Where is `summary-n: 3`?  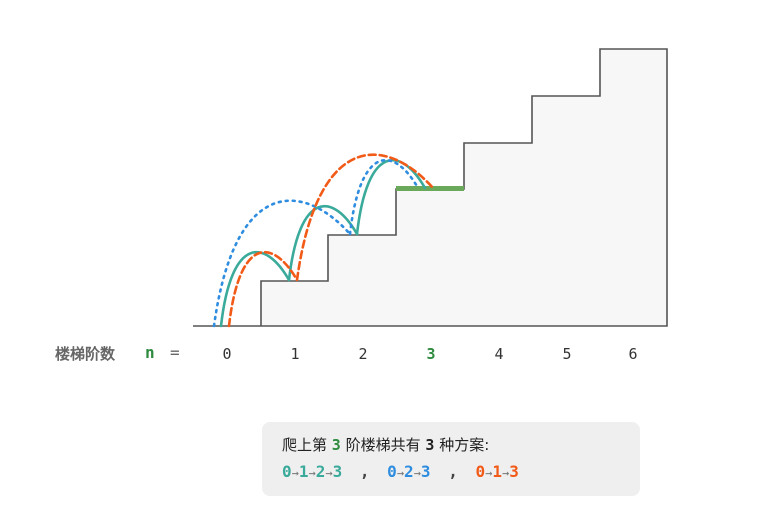
summary-n: 3 is located at coordinates (336, 445).